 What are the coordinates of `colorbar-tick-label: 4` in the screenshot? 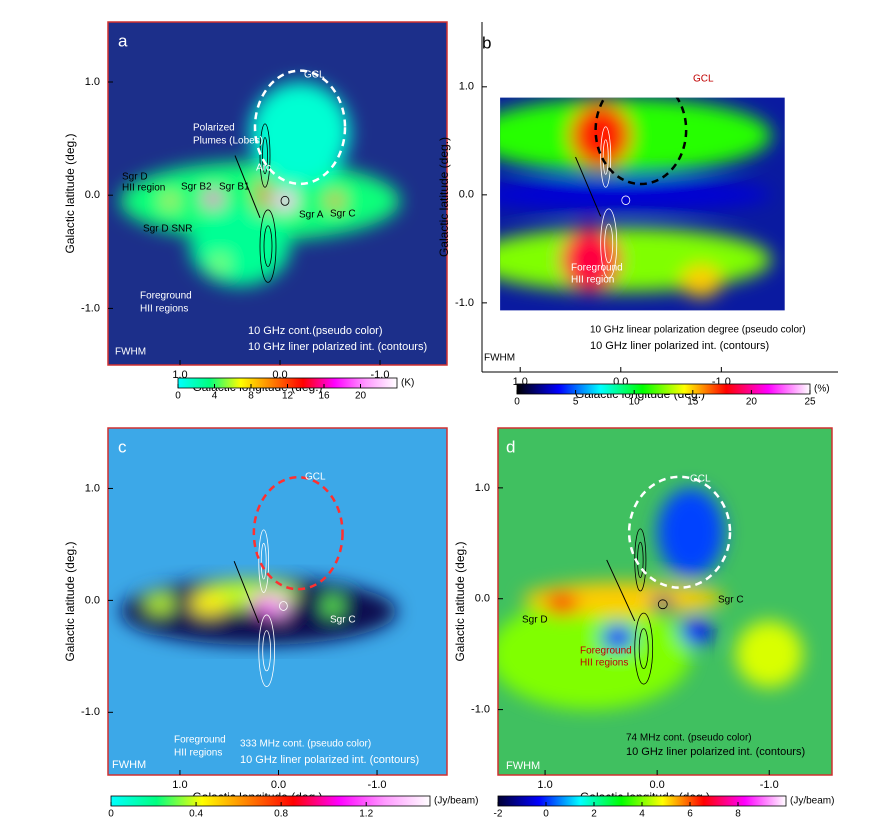 It's located at (642, 814).